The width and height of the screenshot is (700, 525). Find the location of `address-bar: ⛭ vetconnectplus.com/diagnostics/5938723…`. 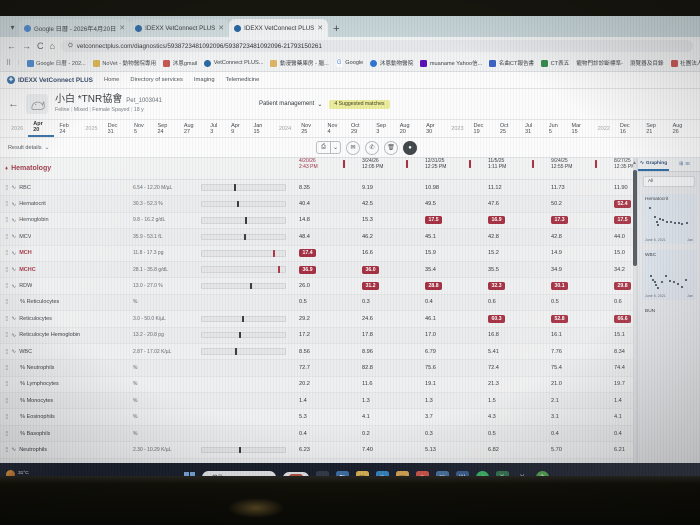

address-bar: ⛭ vetconnectplus.com/diagnostics/5938723… is located at coordinates (376, 46).